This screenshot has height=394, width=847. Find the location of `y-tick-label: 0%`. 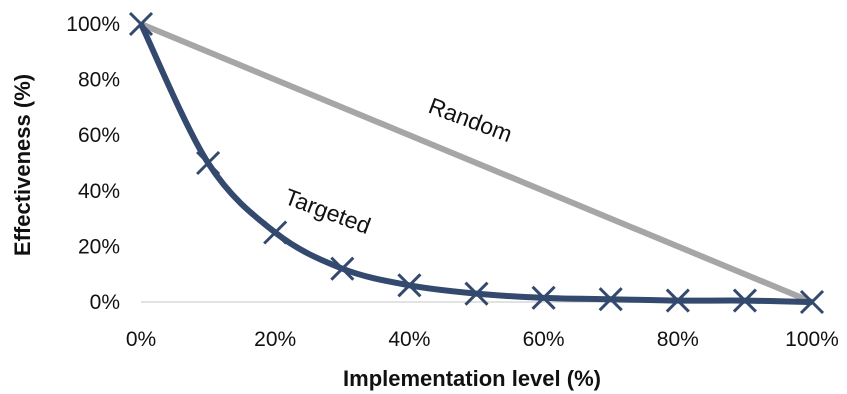

y-tick-label: 0% is located at coordinates (105, 302).